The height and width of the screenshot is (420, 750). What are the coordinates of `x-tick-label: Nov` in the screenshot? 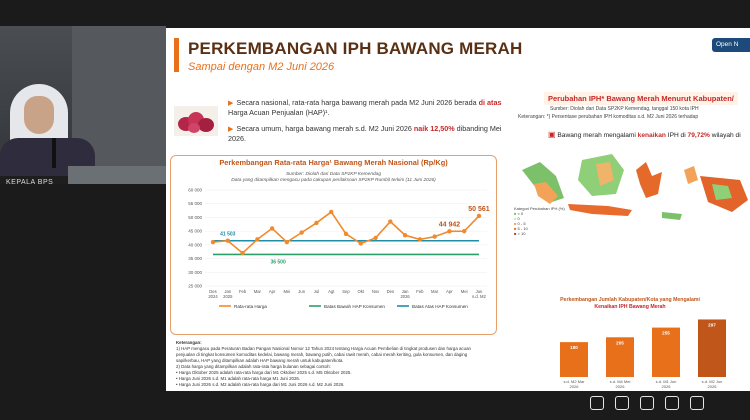 It's located at (376, 291).